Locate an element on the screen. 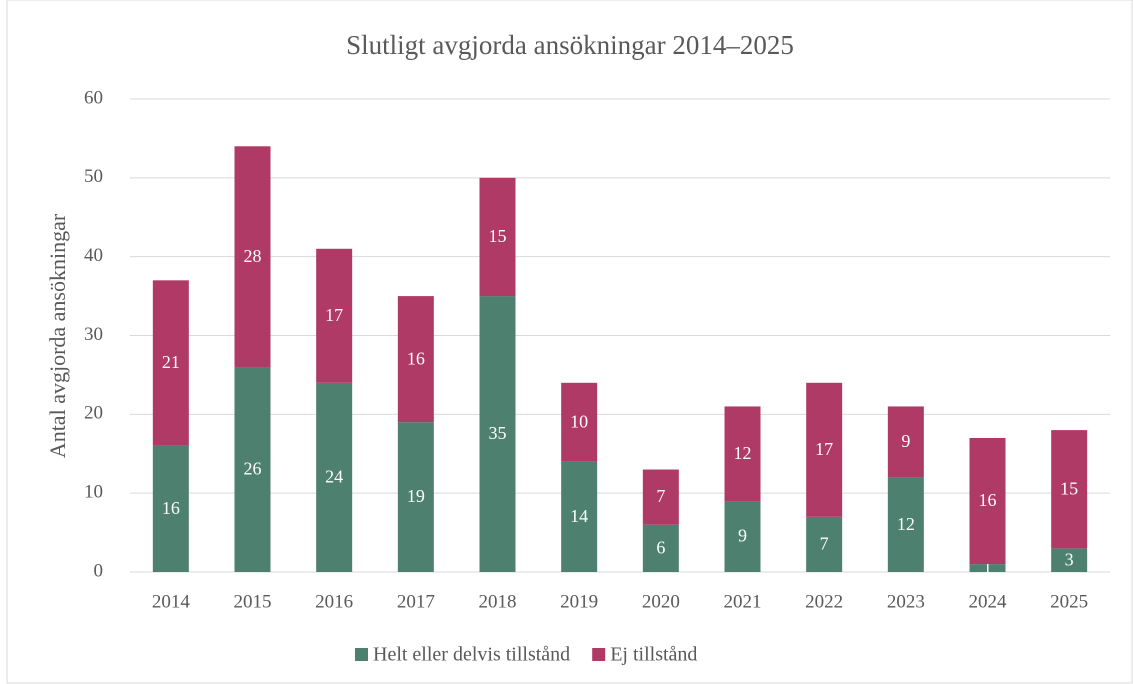 The height and width of the screenshot is (684, 1133). data-label: 19 is located at coordinates (416, 496).